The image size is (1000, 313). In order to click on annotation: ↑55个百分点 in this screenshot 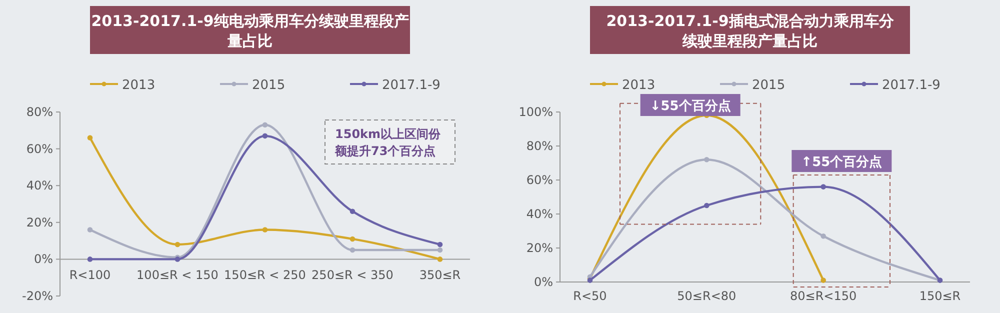, I will do `click(841, 162)`.